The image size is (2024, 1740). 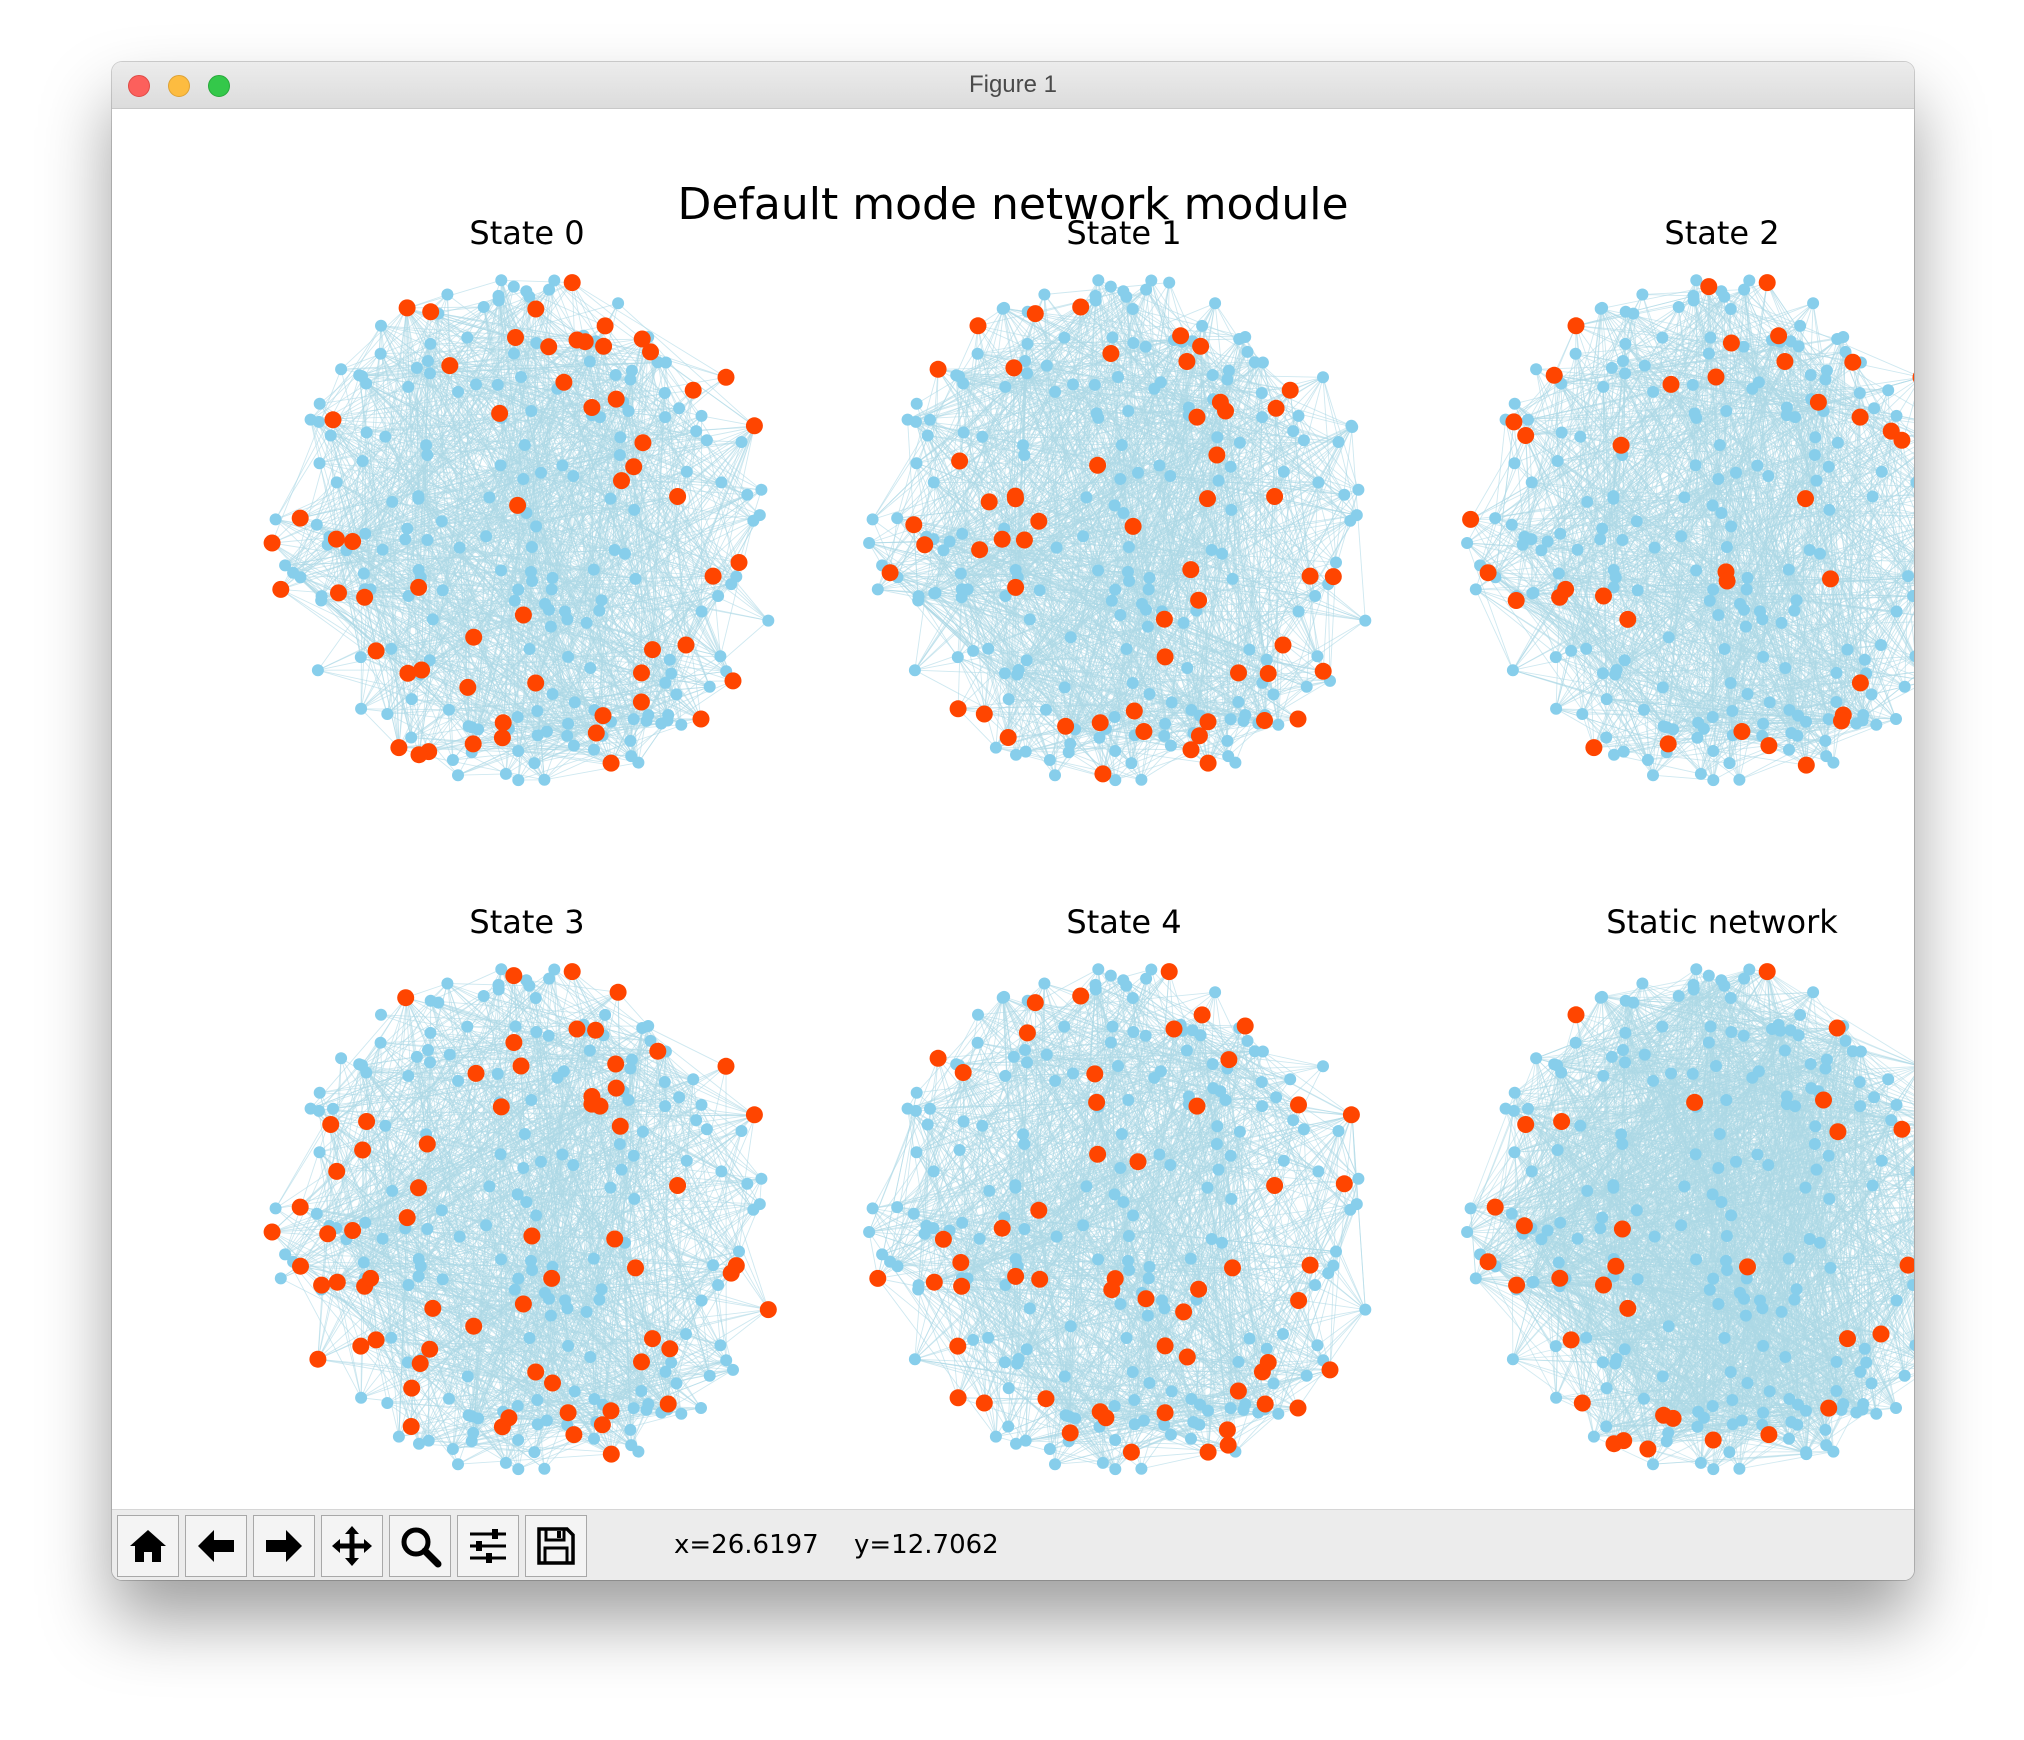 What do you see at coordinates (179, 86) in the screenshot?
I see `minimize-window-button` at bounding box center [179, 86].